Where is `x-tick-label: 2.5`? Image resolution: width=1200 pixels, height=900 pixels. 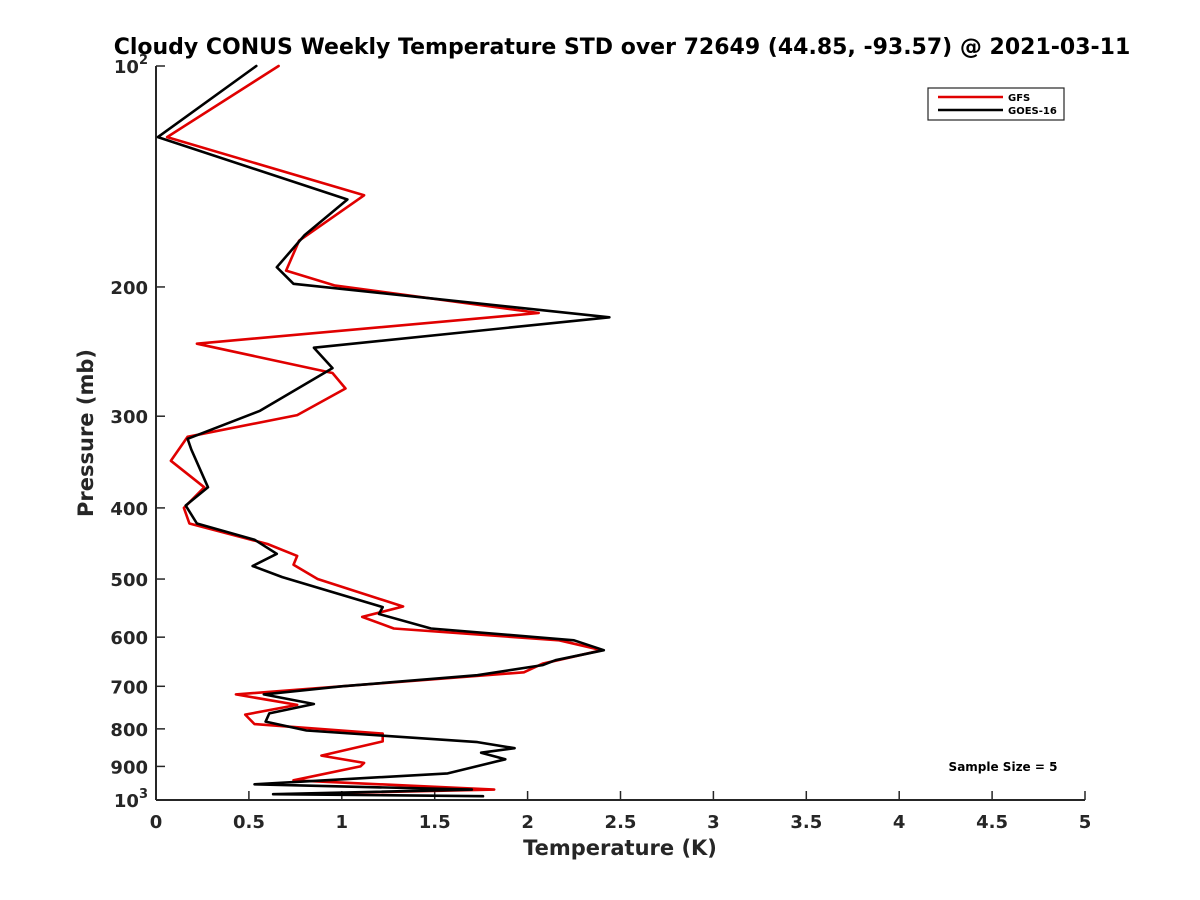 x-tick-label: 2.5 is located at coordinates (621, 822).